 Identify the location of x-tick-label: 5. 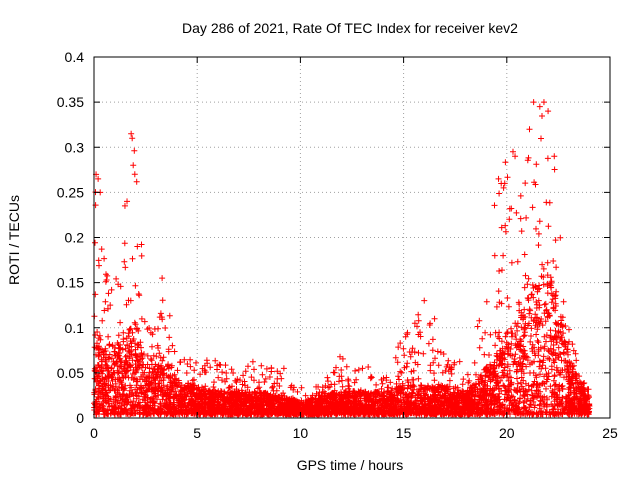
(197, 433).